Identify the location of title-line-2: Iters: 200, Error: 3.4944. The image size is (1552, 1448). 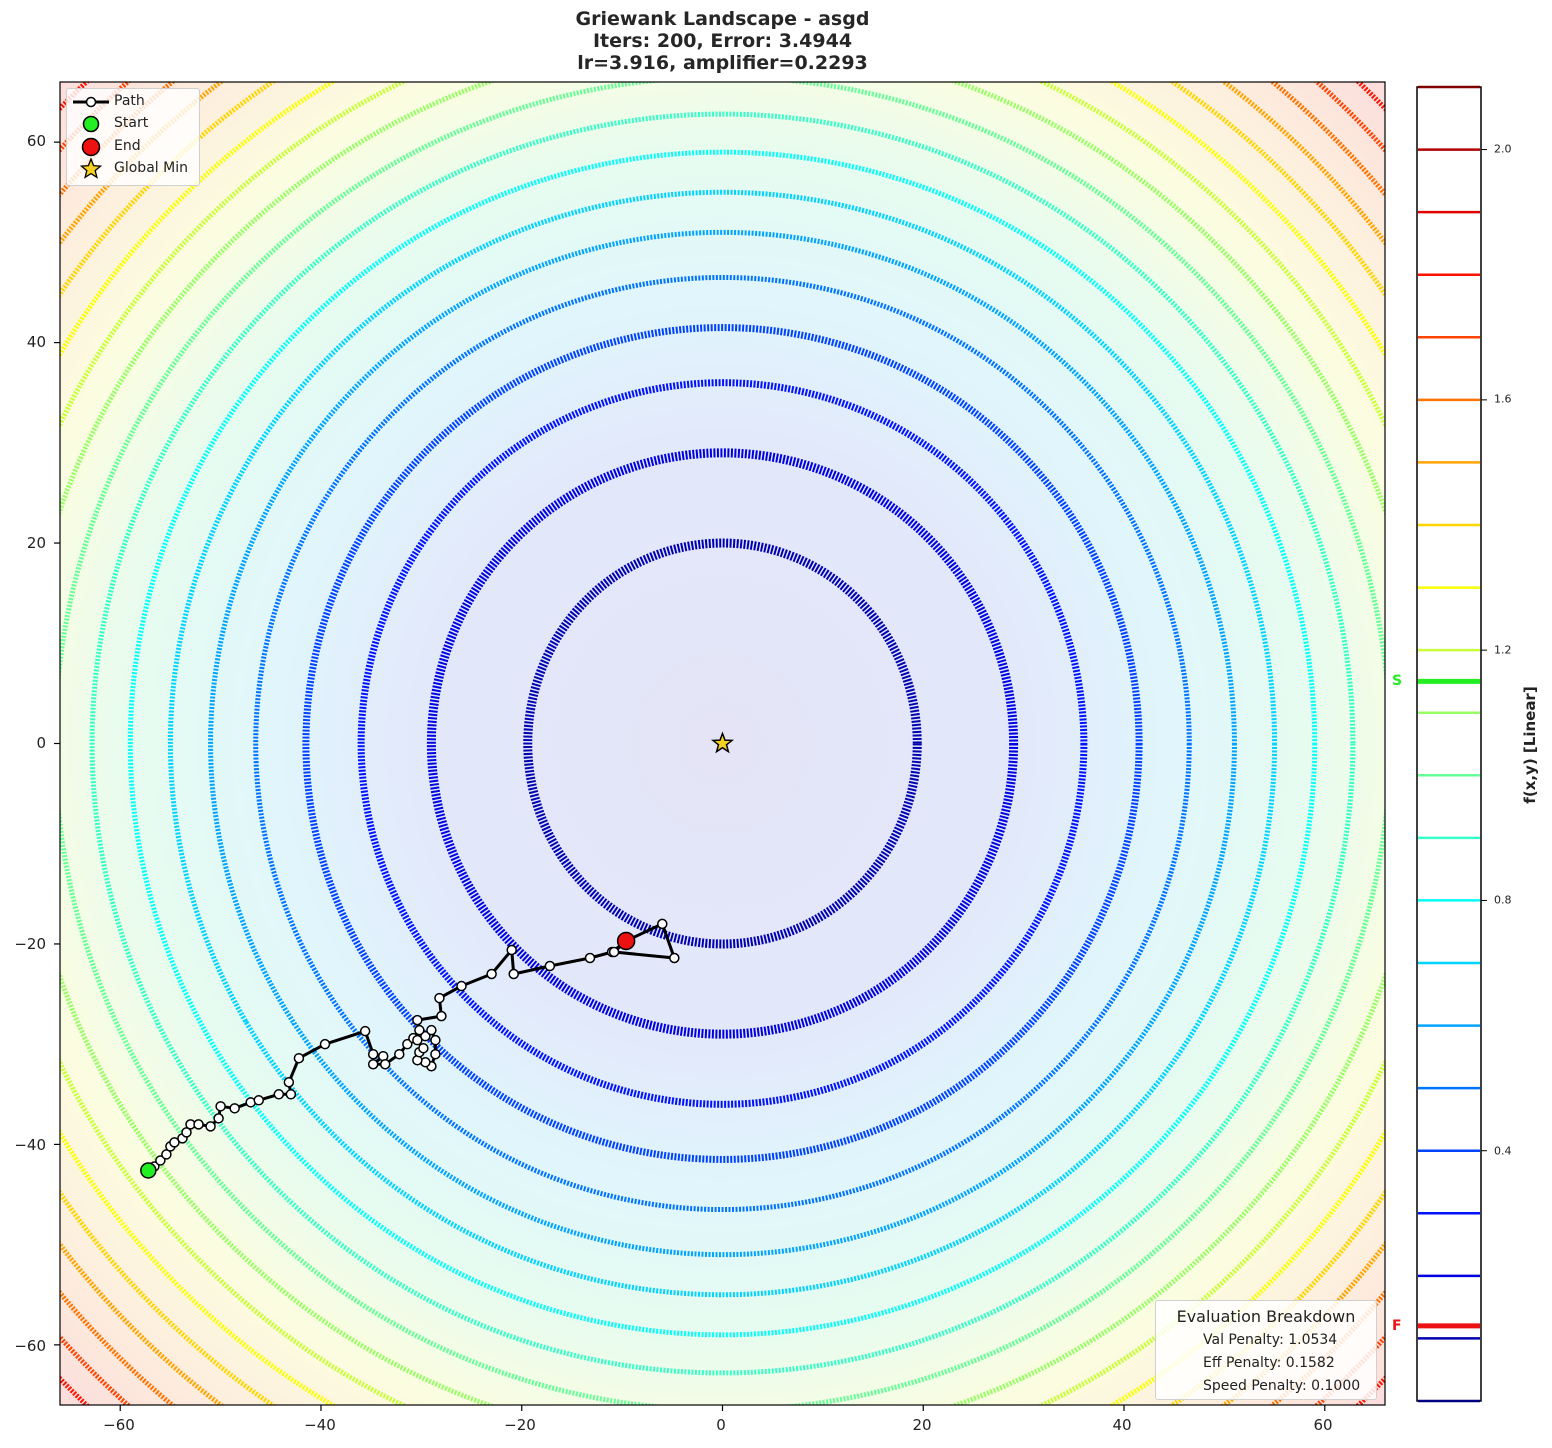
(722, 41).